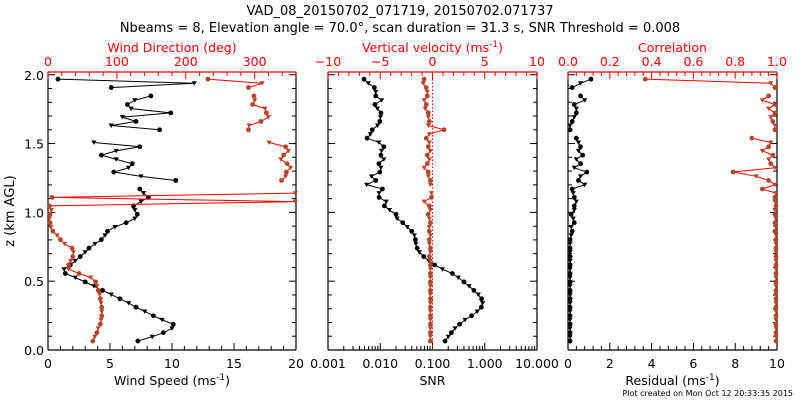 Image resolution: width=800 pixels, height=400 pixels. I want to click on y-tick-label: 1.0, so click(34, 212).